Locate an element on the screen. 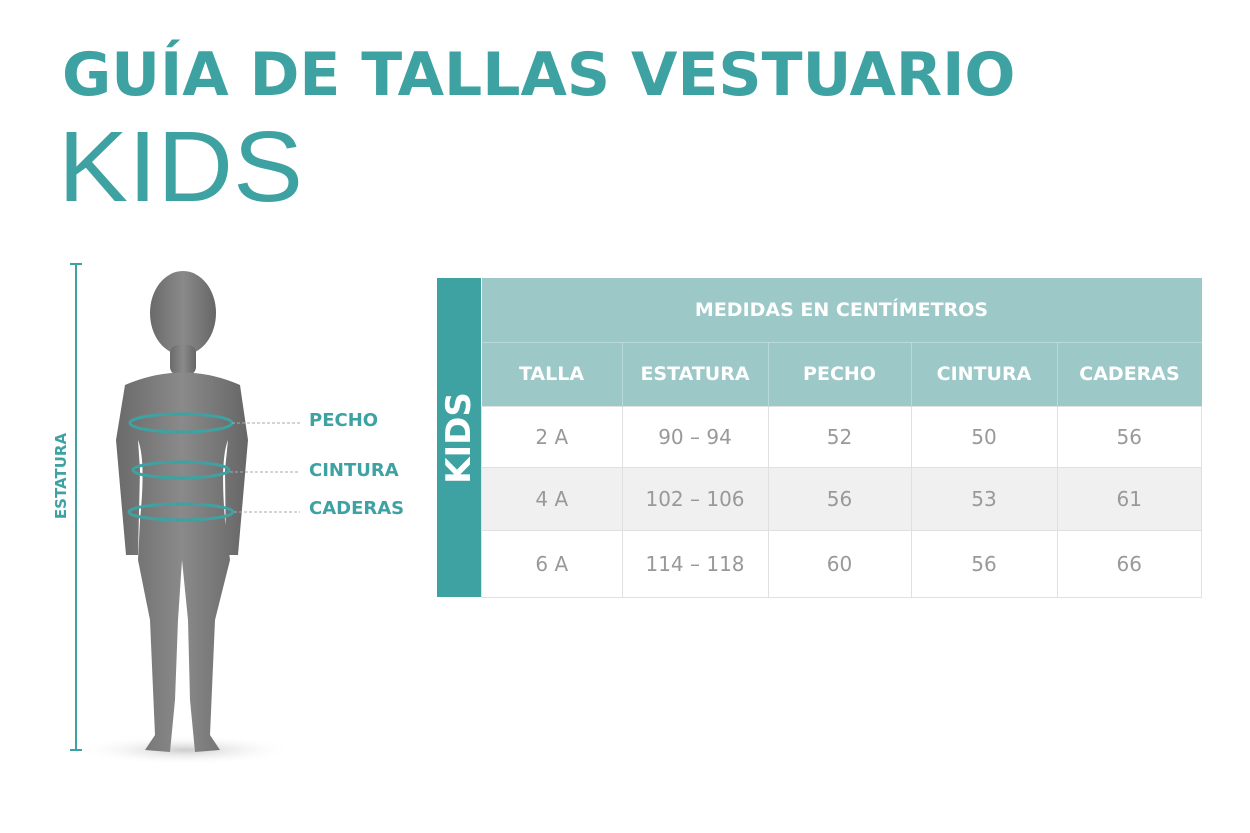 The height and width of the screenshot is (833, 1250). table-cell: 90 – 94 is located at coordinates (695, 436).